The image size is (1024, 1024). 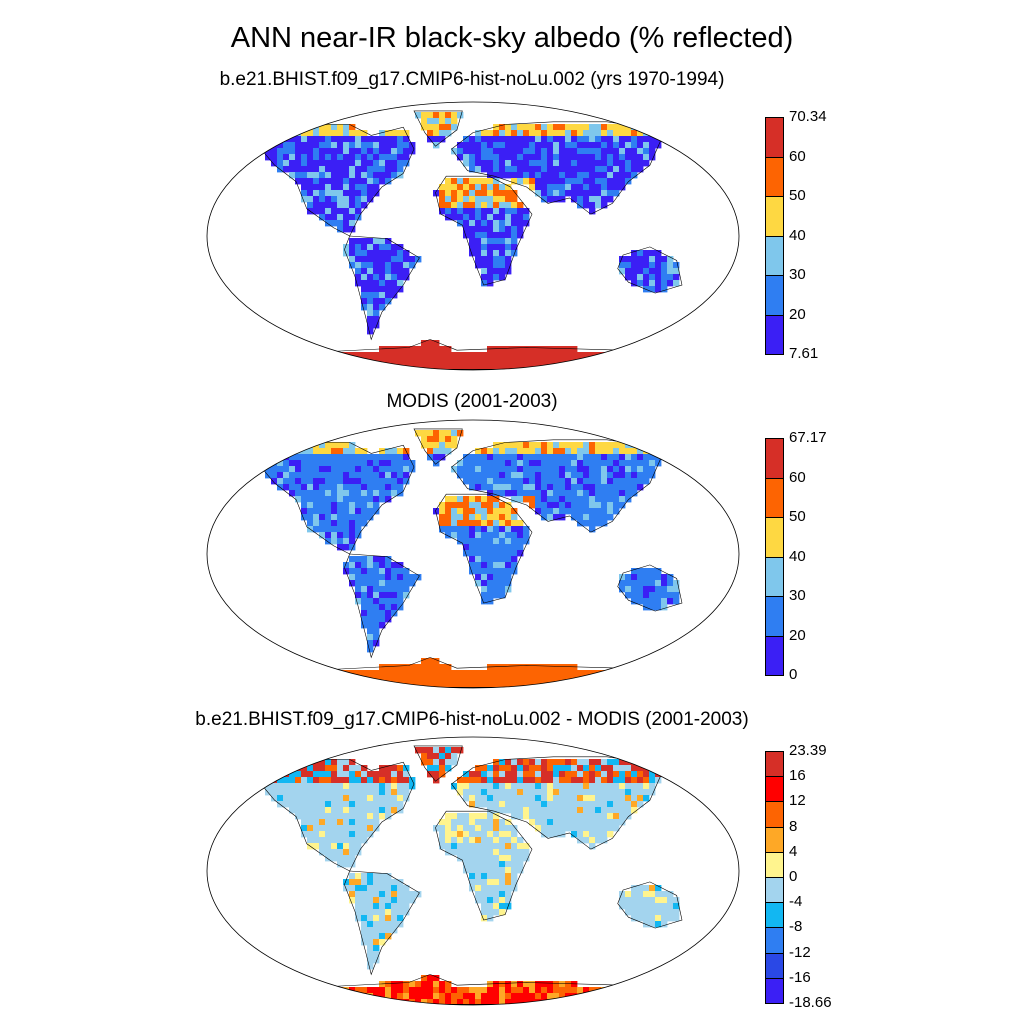 I want to click on colorbar-tick-label: 8, so click(x=793, y=826).